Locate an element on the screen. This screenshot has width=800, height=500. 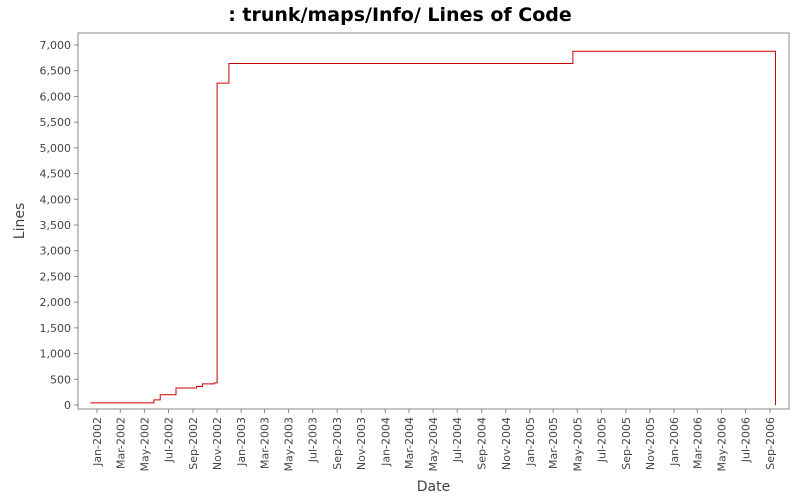
y-tick-label: 7,000 is located at coordinates (56, 45).